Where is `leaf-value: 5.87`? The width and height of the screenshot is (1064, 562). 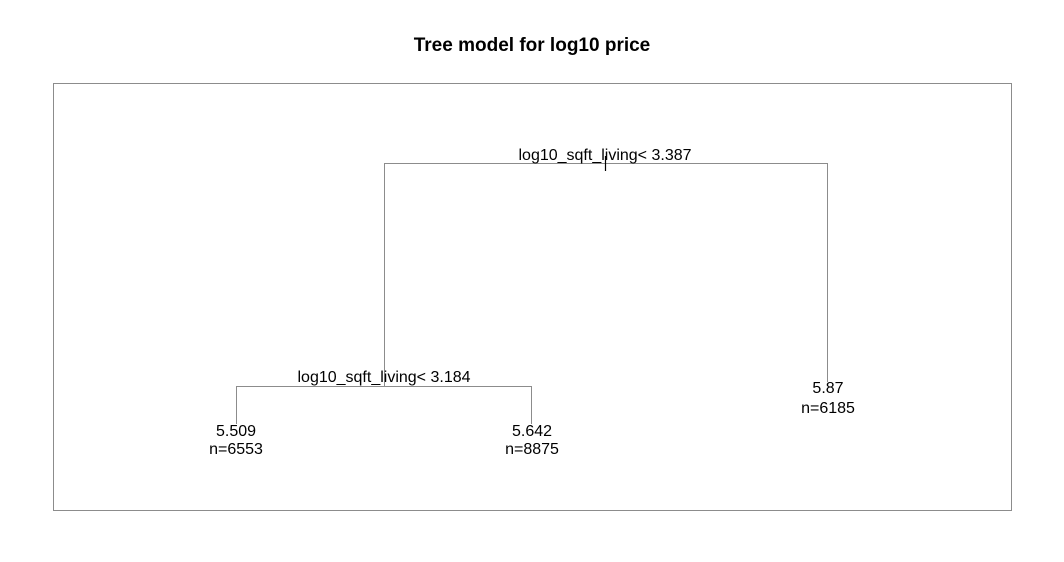
leaf-value: 5.87 is located at coordinates (827, 388).